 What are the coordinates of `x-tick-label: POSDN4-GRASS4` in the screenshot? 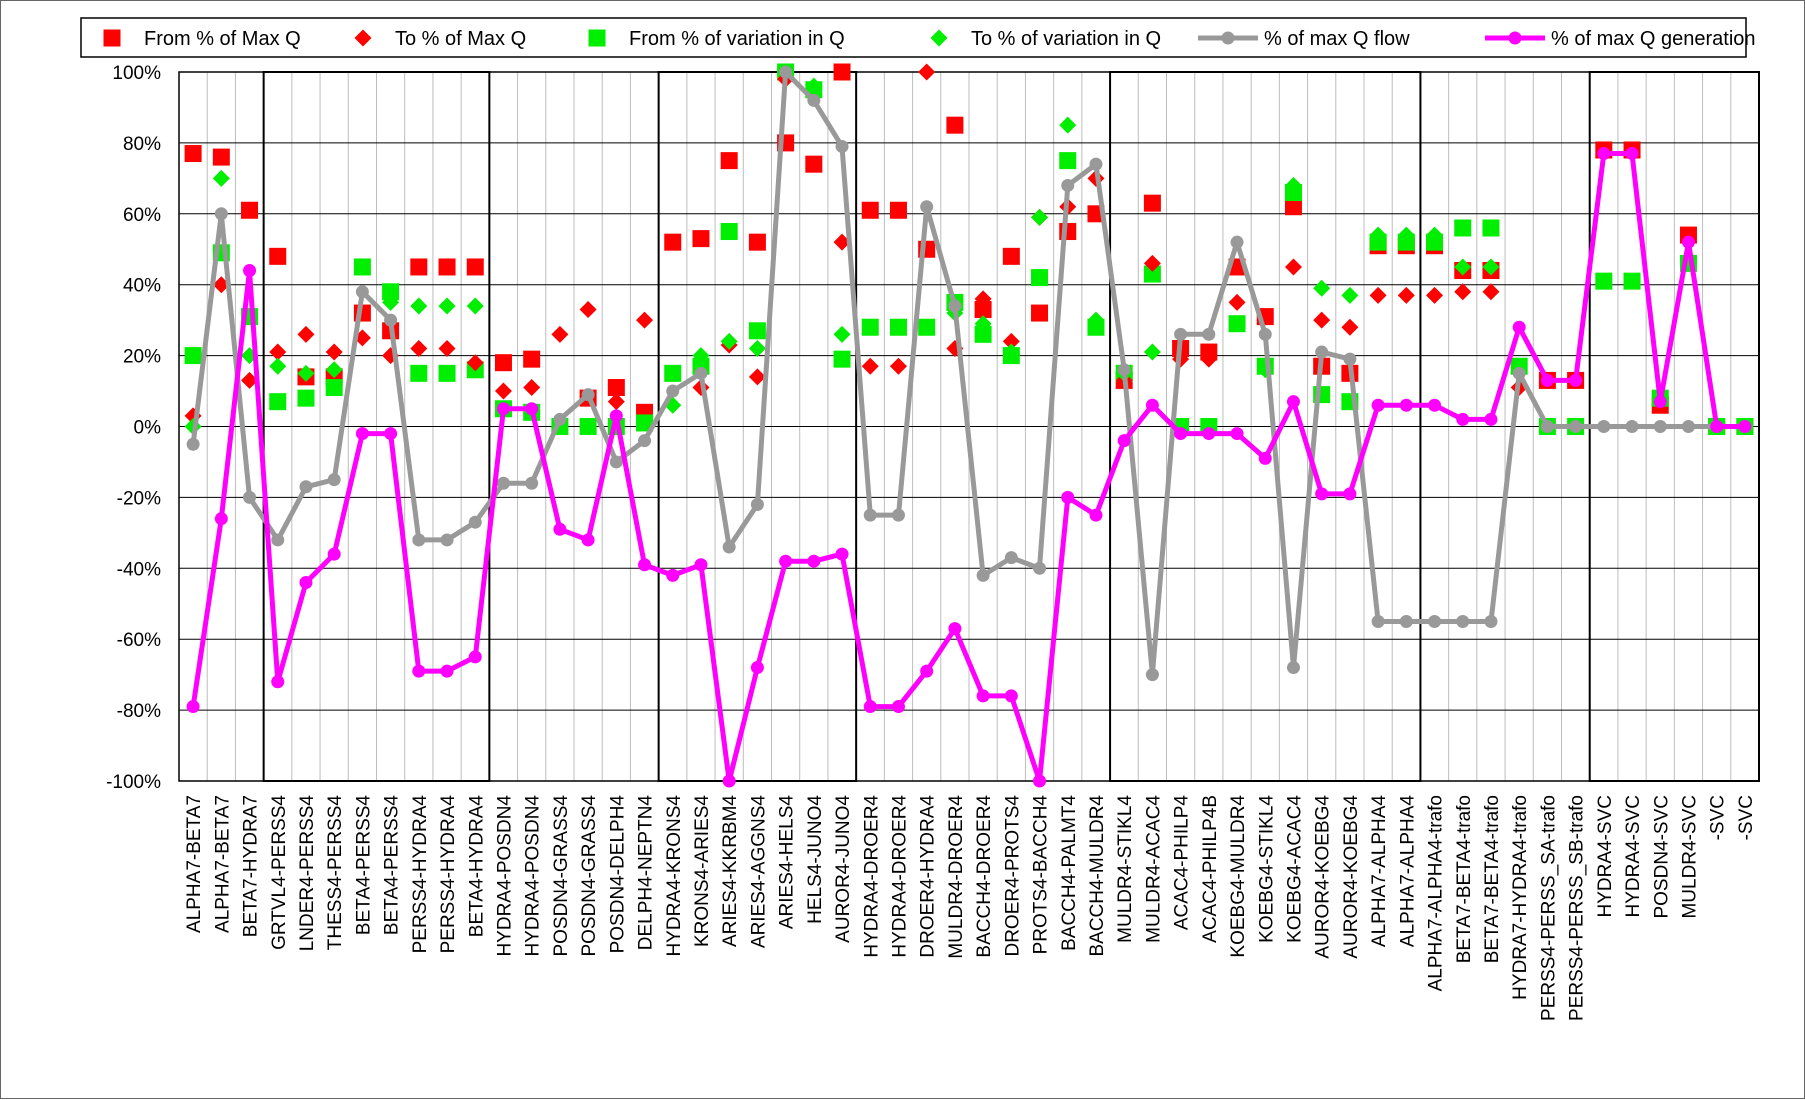 It's located at (589, 876).